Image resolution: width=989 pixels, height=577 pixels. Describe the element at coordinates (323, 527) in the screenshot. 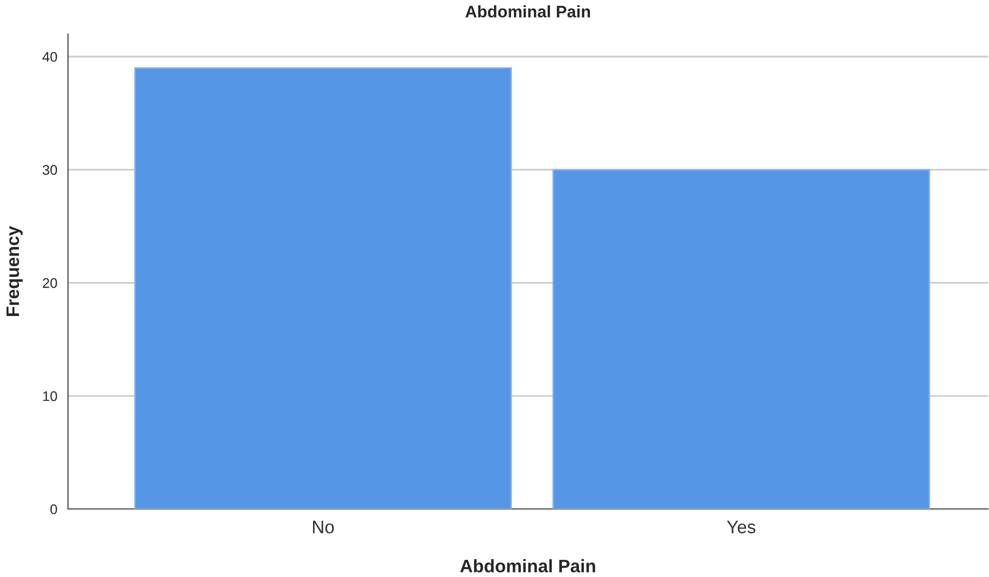

I see `x-tick-label: No` at that location.